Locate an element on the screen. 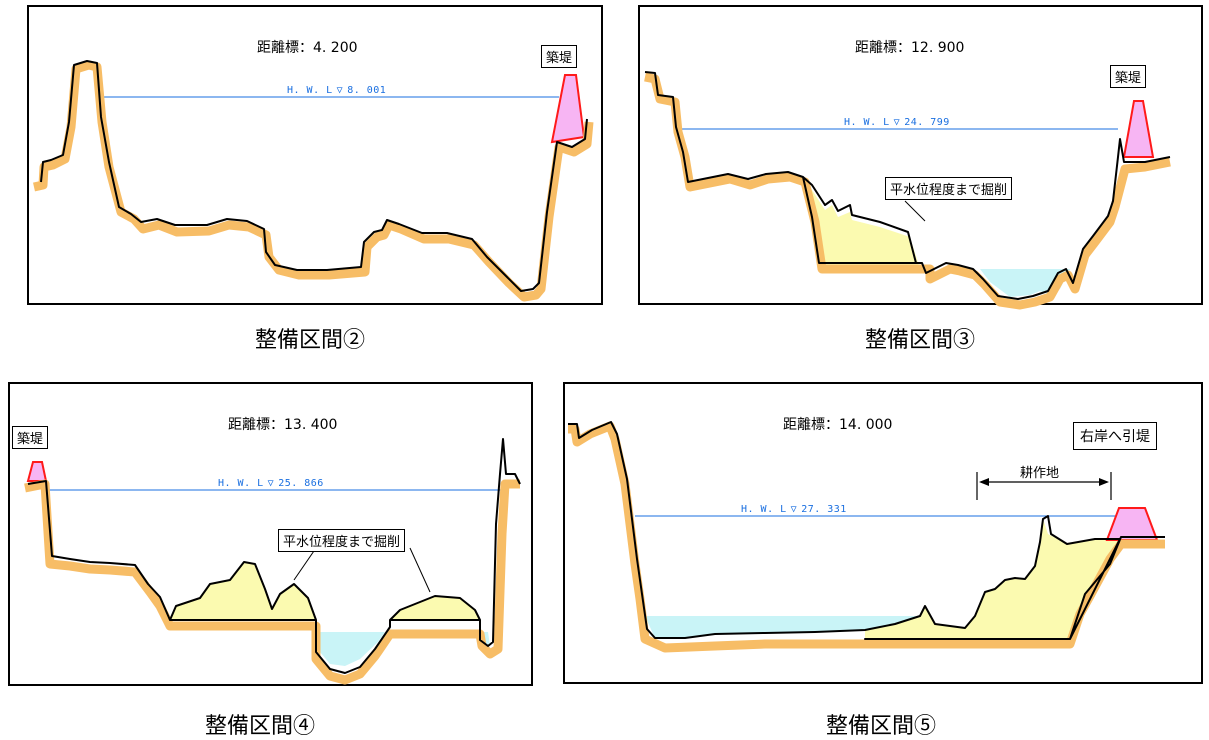  hwl-label: H. W. L ▽ 8. 001 is located at coordinates (336, 90).